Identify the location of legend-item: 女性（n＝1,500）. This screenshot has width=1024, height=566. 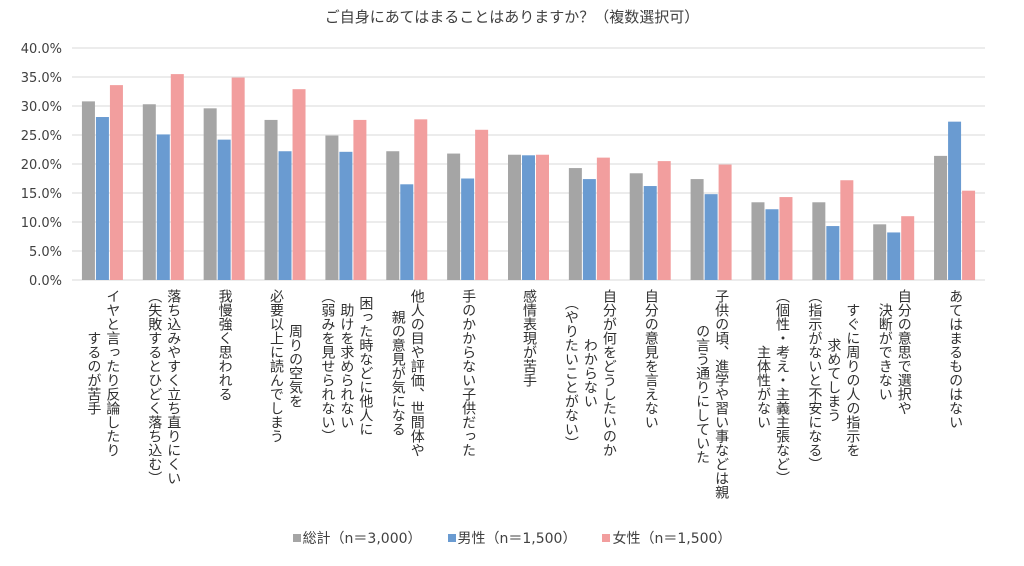
(666, 538).